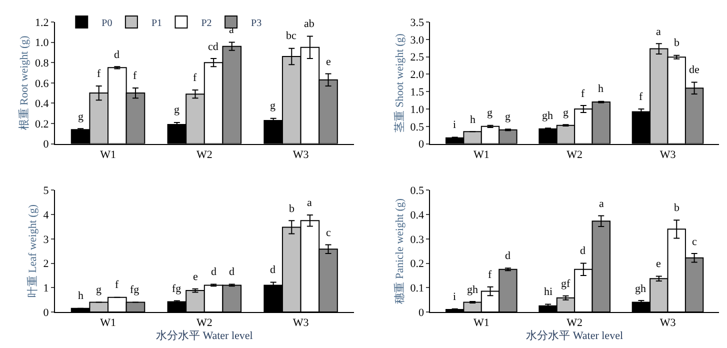 The height and width of the screenshot is (348, 727). Describe the element at coordinates (399, 251) in the screenshot. I see `y-axis-title: 穗重 Panicle weight (g)` at that location.